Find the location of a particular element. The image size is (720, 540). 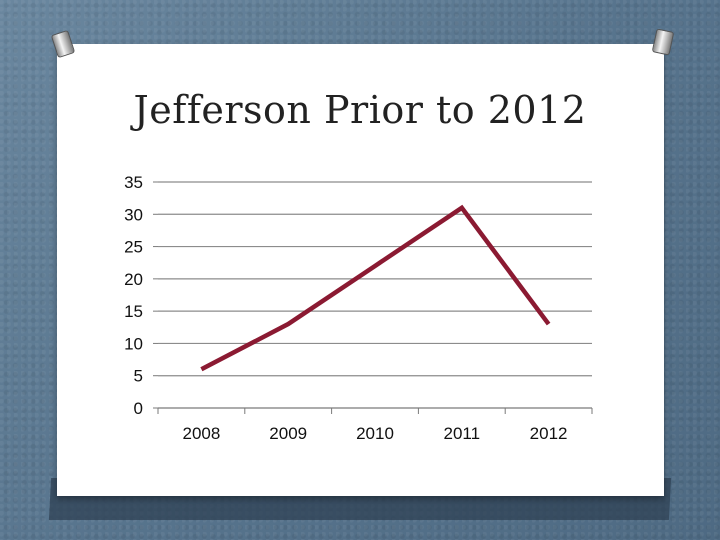

y-tick-label: 15 is located at coordinates (133, 311).